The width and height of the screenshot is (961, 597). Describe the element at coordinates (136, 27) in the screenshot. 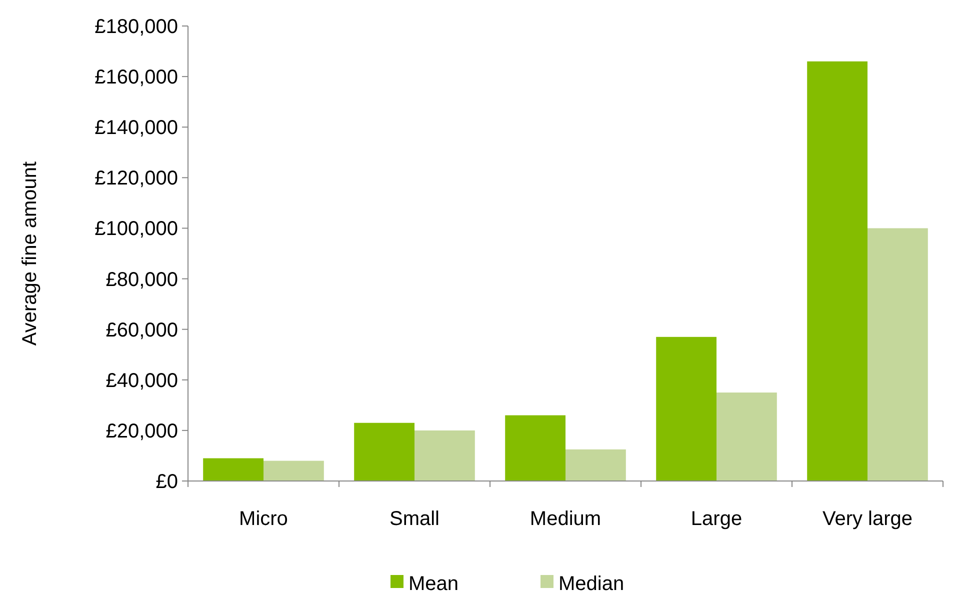

I see `y-tick-label: £180,000` at that location.